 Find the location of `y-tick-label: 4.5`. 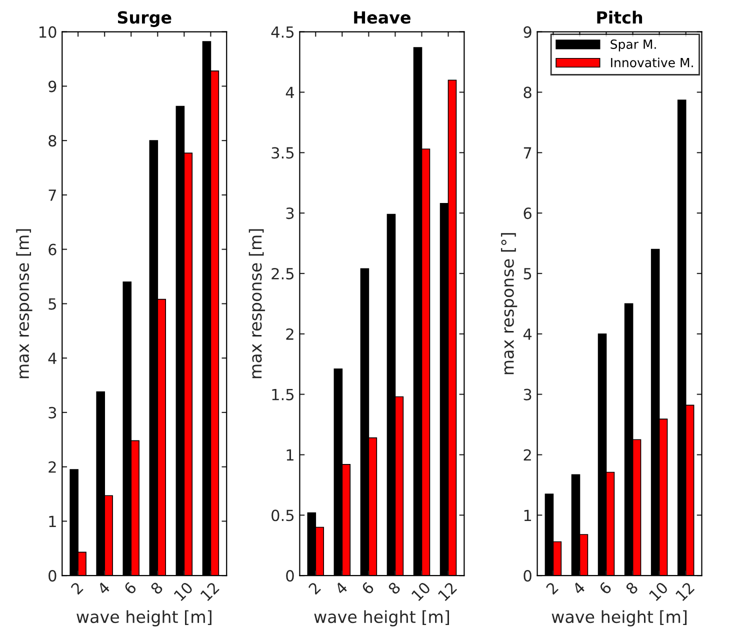

y-tick-label: 4.5 is located at coordinates (282, 32).